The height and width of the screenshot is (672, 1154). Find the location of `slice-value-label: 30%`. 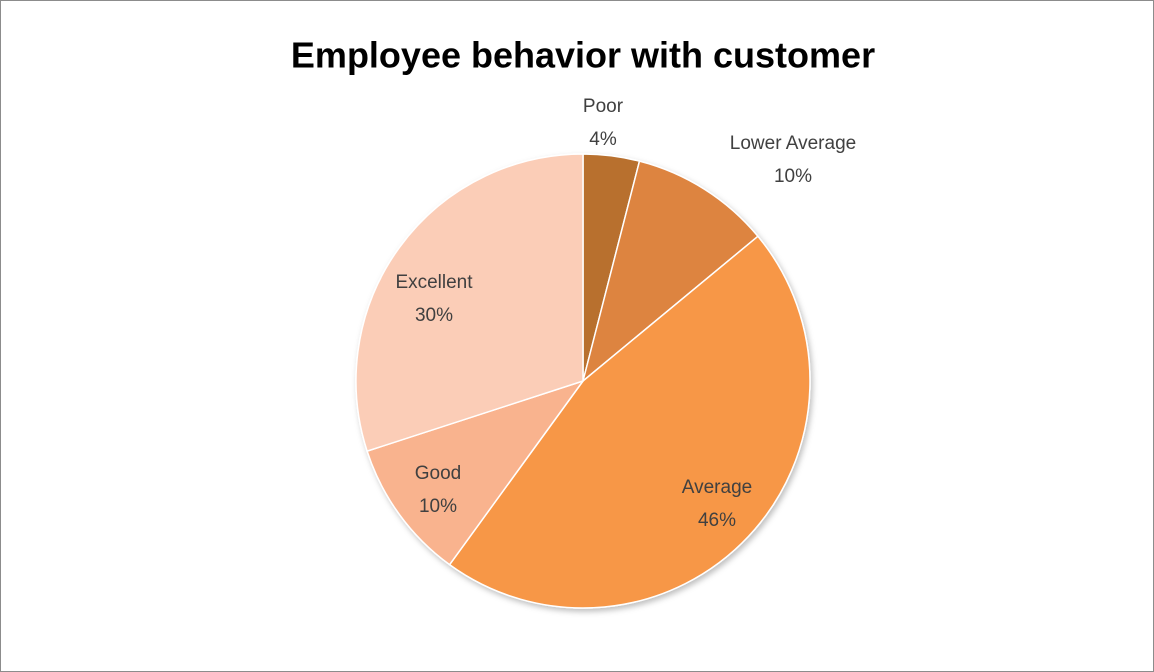

slice-value-label: 30% is located at coordinates (434, 315).